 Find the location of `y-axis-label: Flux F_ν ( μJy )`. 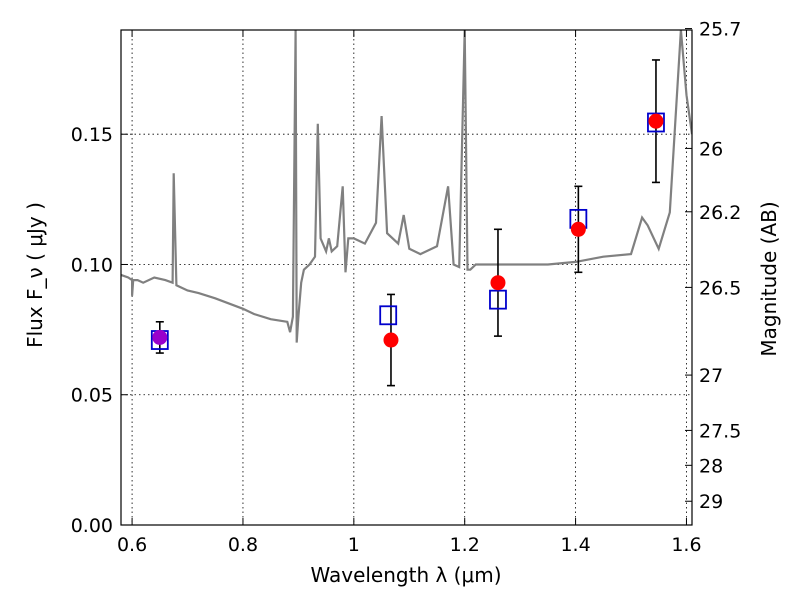

y-axis-label: Flux F_ν ( μJy ) is located at coordinates (35, 275).